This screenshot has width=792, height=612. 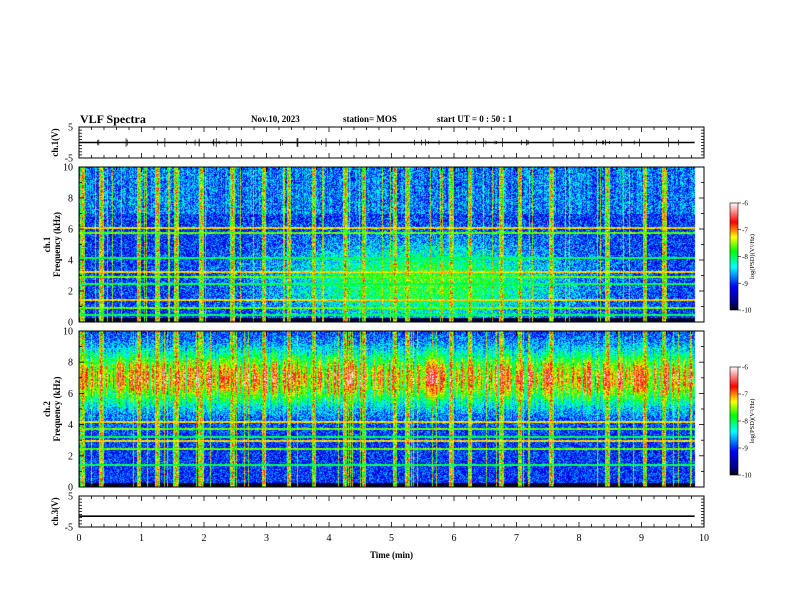 What do you see at coordinates (475, 119) in the screenshot?
I see `start-time-label: start UT = 0 : 50 : 1` at bounding box center [475, 119].